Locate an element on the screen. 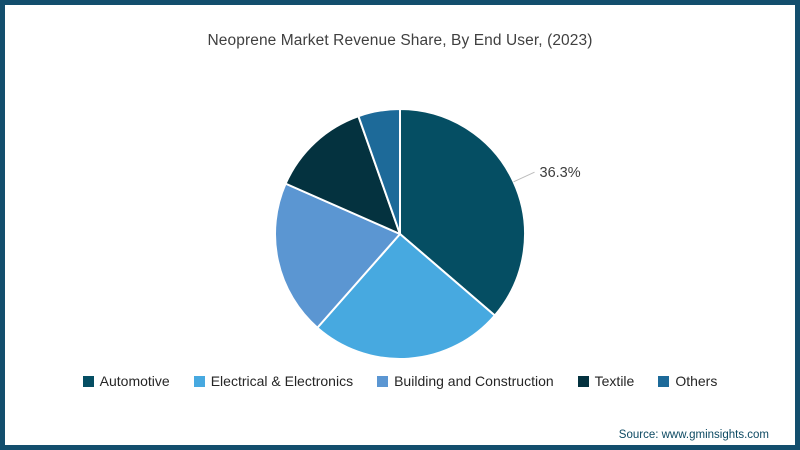  legend-item-electrical-electronics: Electrical & Electronics is located at coordinates (273, 381).